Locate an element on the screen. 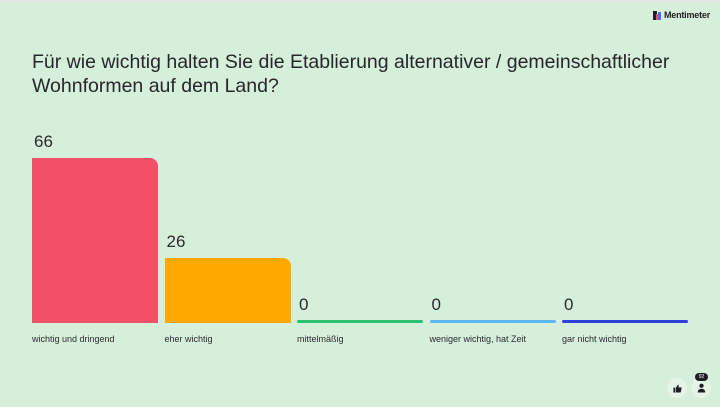  category-label: weniger wichtig, hat Zeit is located at coordinates (478, 339).